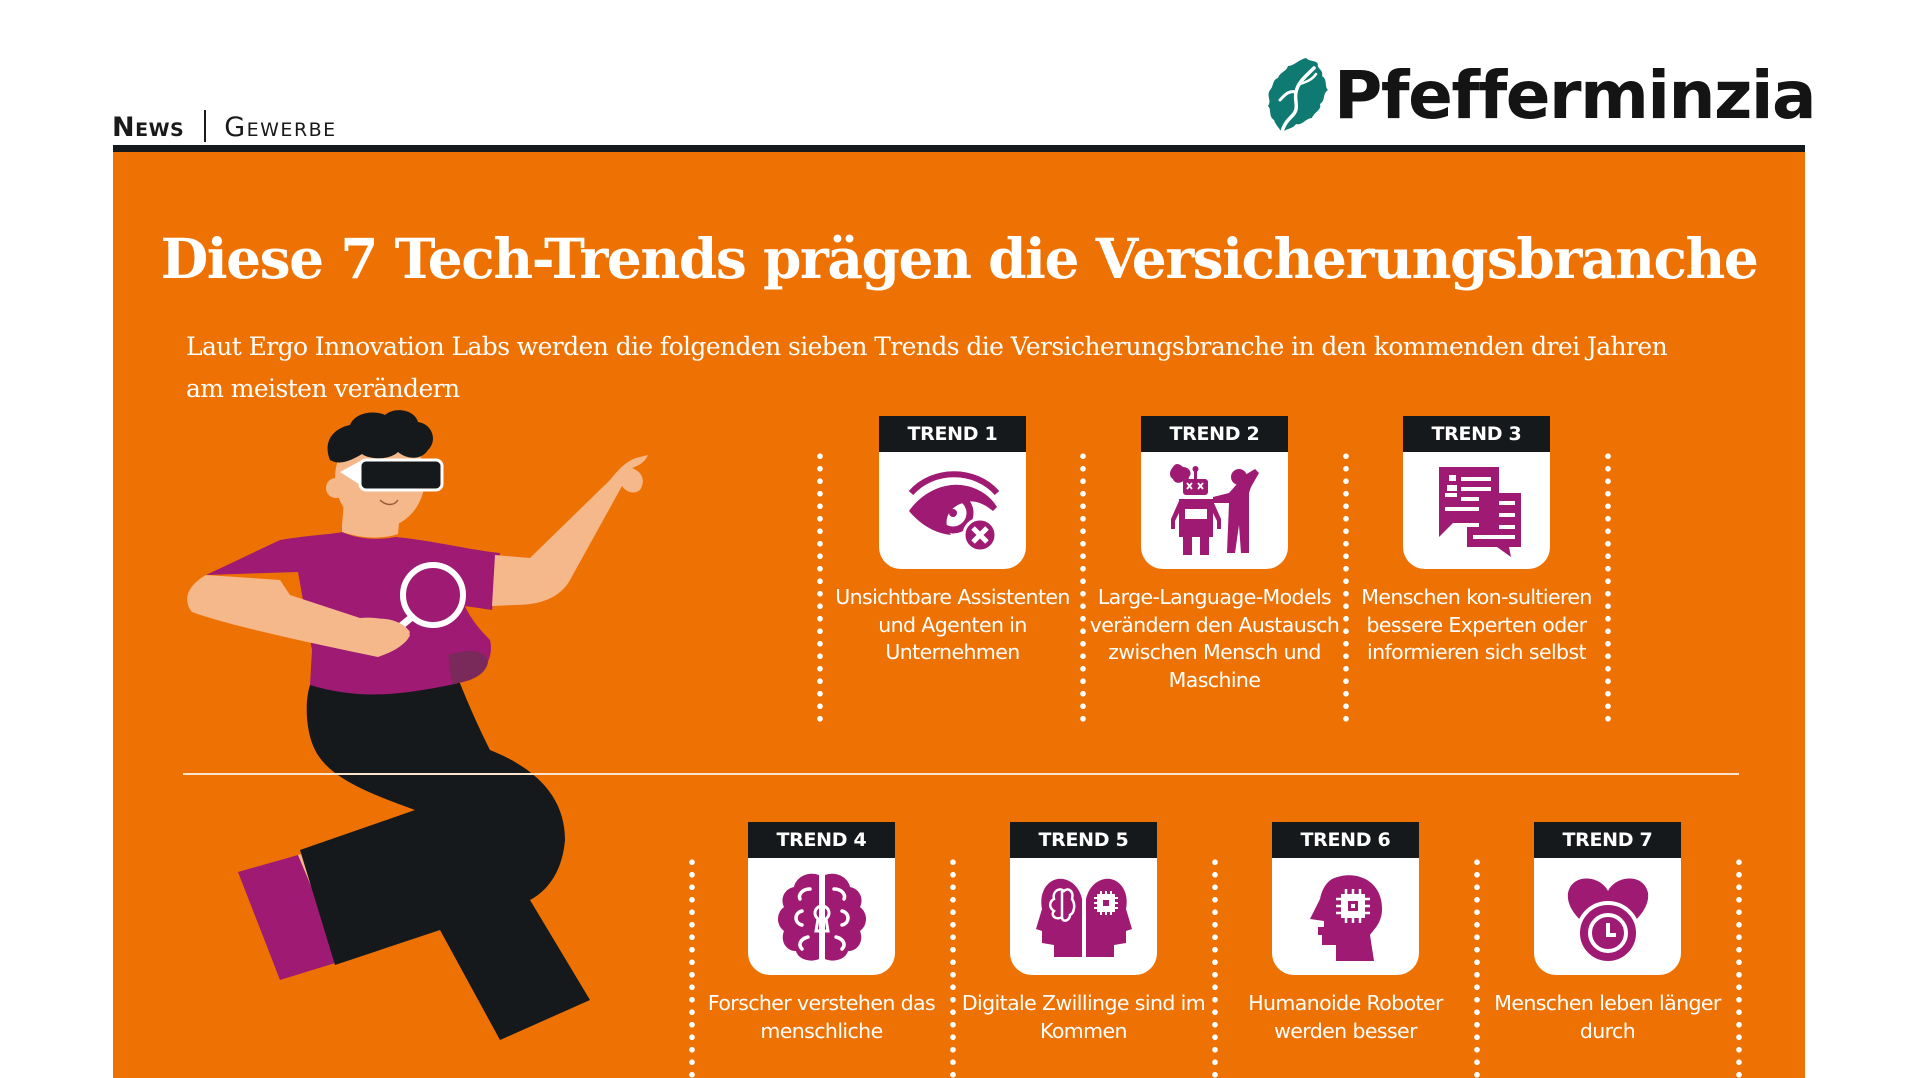  Describe the element at coordinates (1345, 1017) in the screenshot. I see `trend-description: Humanoide Roboter werden besser` at that location.